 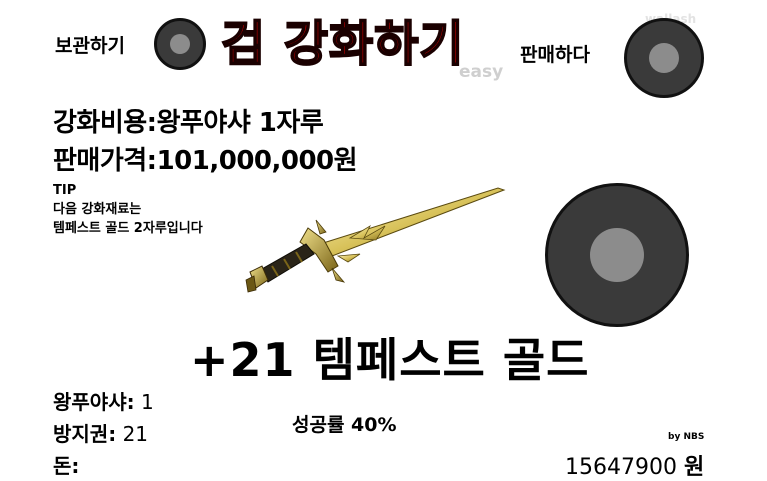 I want to click on inventory-item-1-value: 1, so click(x=147, y=402).